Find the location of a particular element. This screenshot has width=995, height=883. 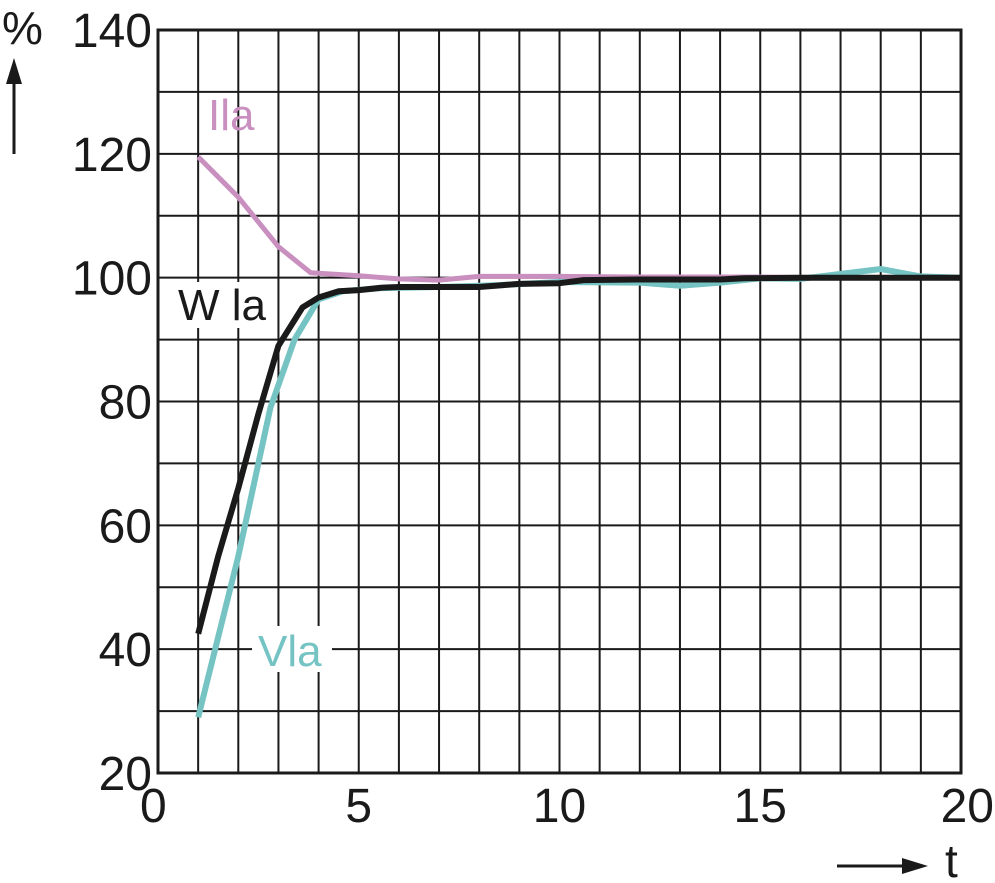

x-tick-label: 20 is located at coordinates (967, 806).